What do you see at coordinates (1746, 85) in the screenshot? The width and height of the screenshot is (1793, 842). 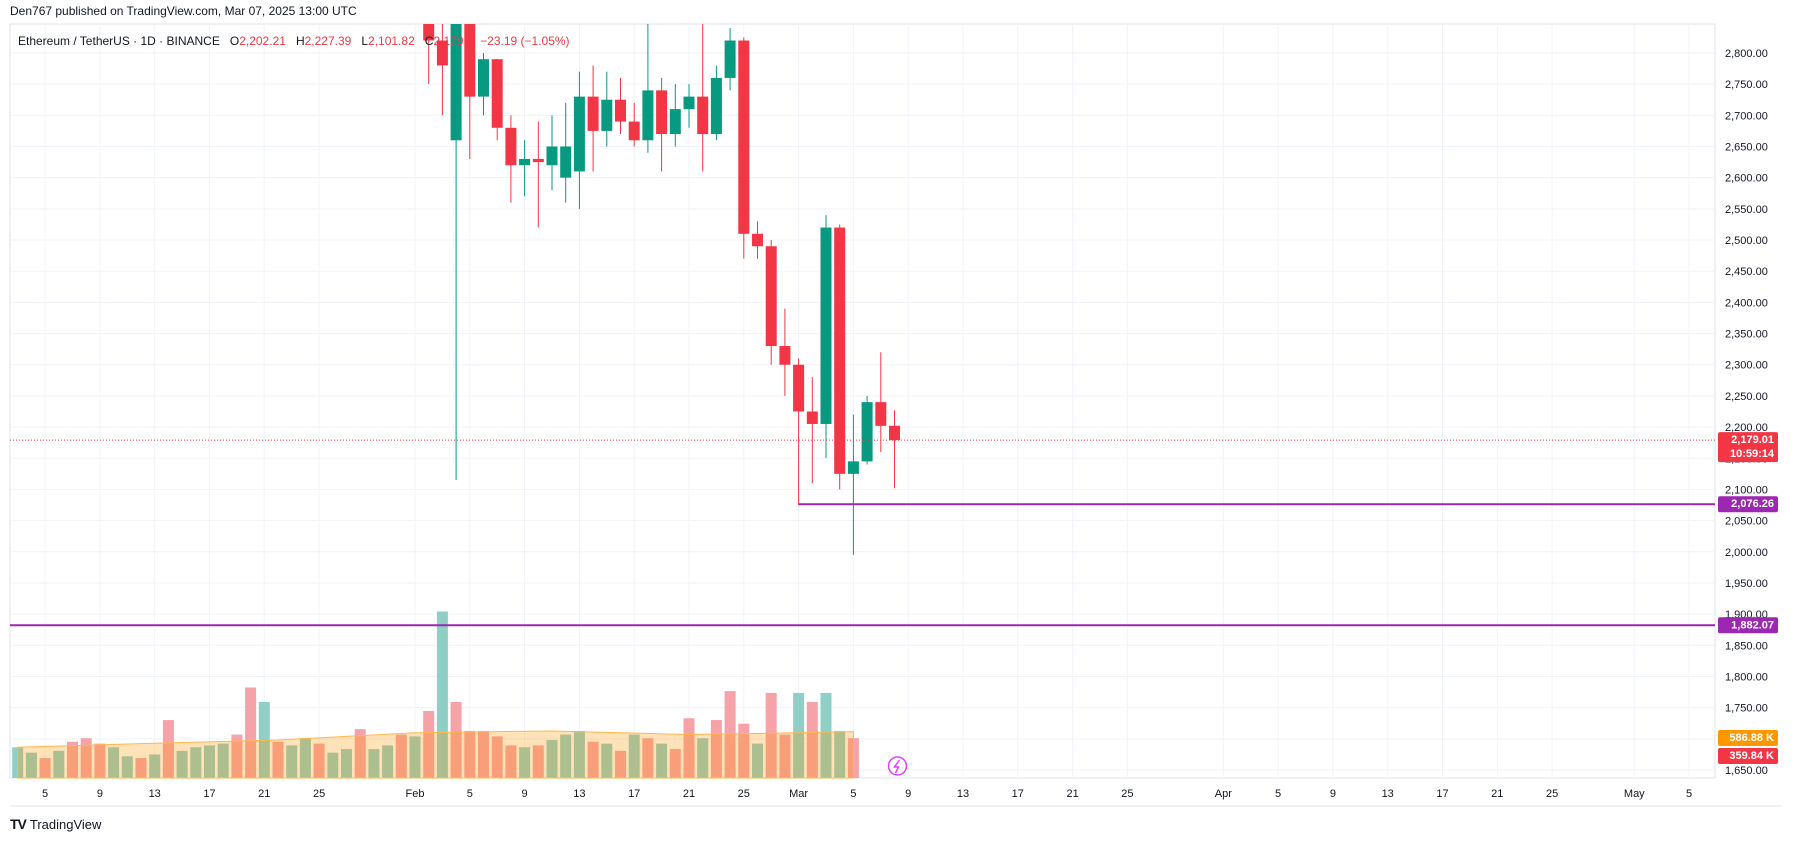 I see `y-tick-label: 2,750.00` at bounding box center [1746, 85].